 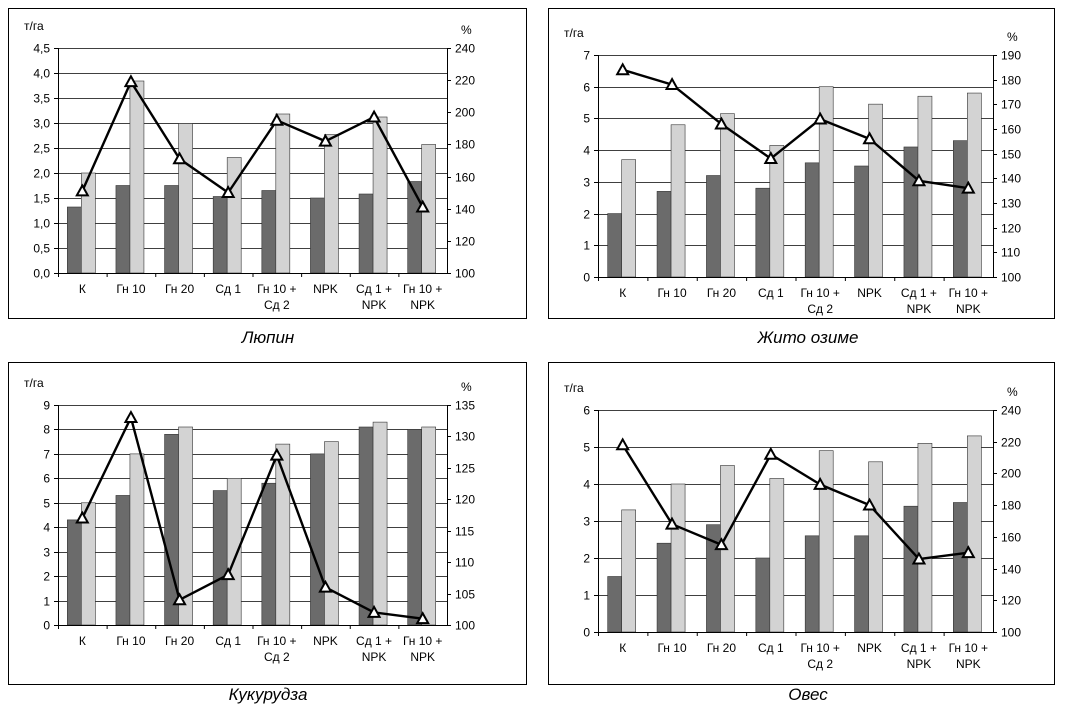 I want to click on y2-tick-label: 105, so click(x=465, y=595).